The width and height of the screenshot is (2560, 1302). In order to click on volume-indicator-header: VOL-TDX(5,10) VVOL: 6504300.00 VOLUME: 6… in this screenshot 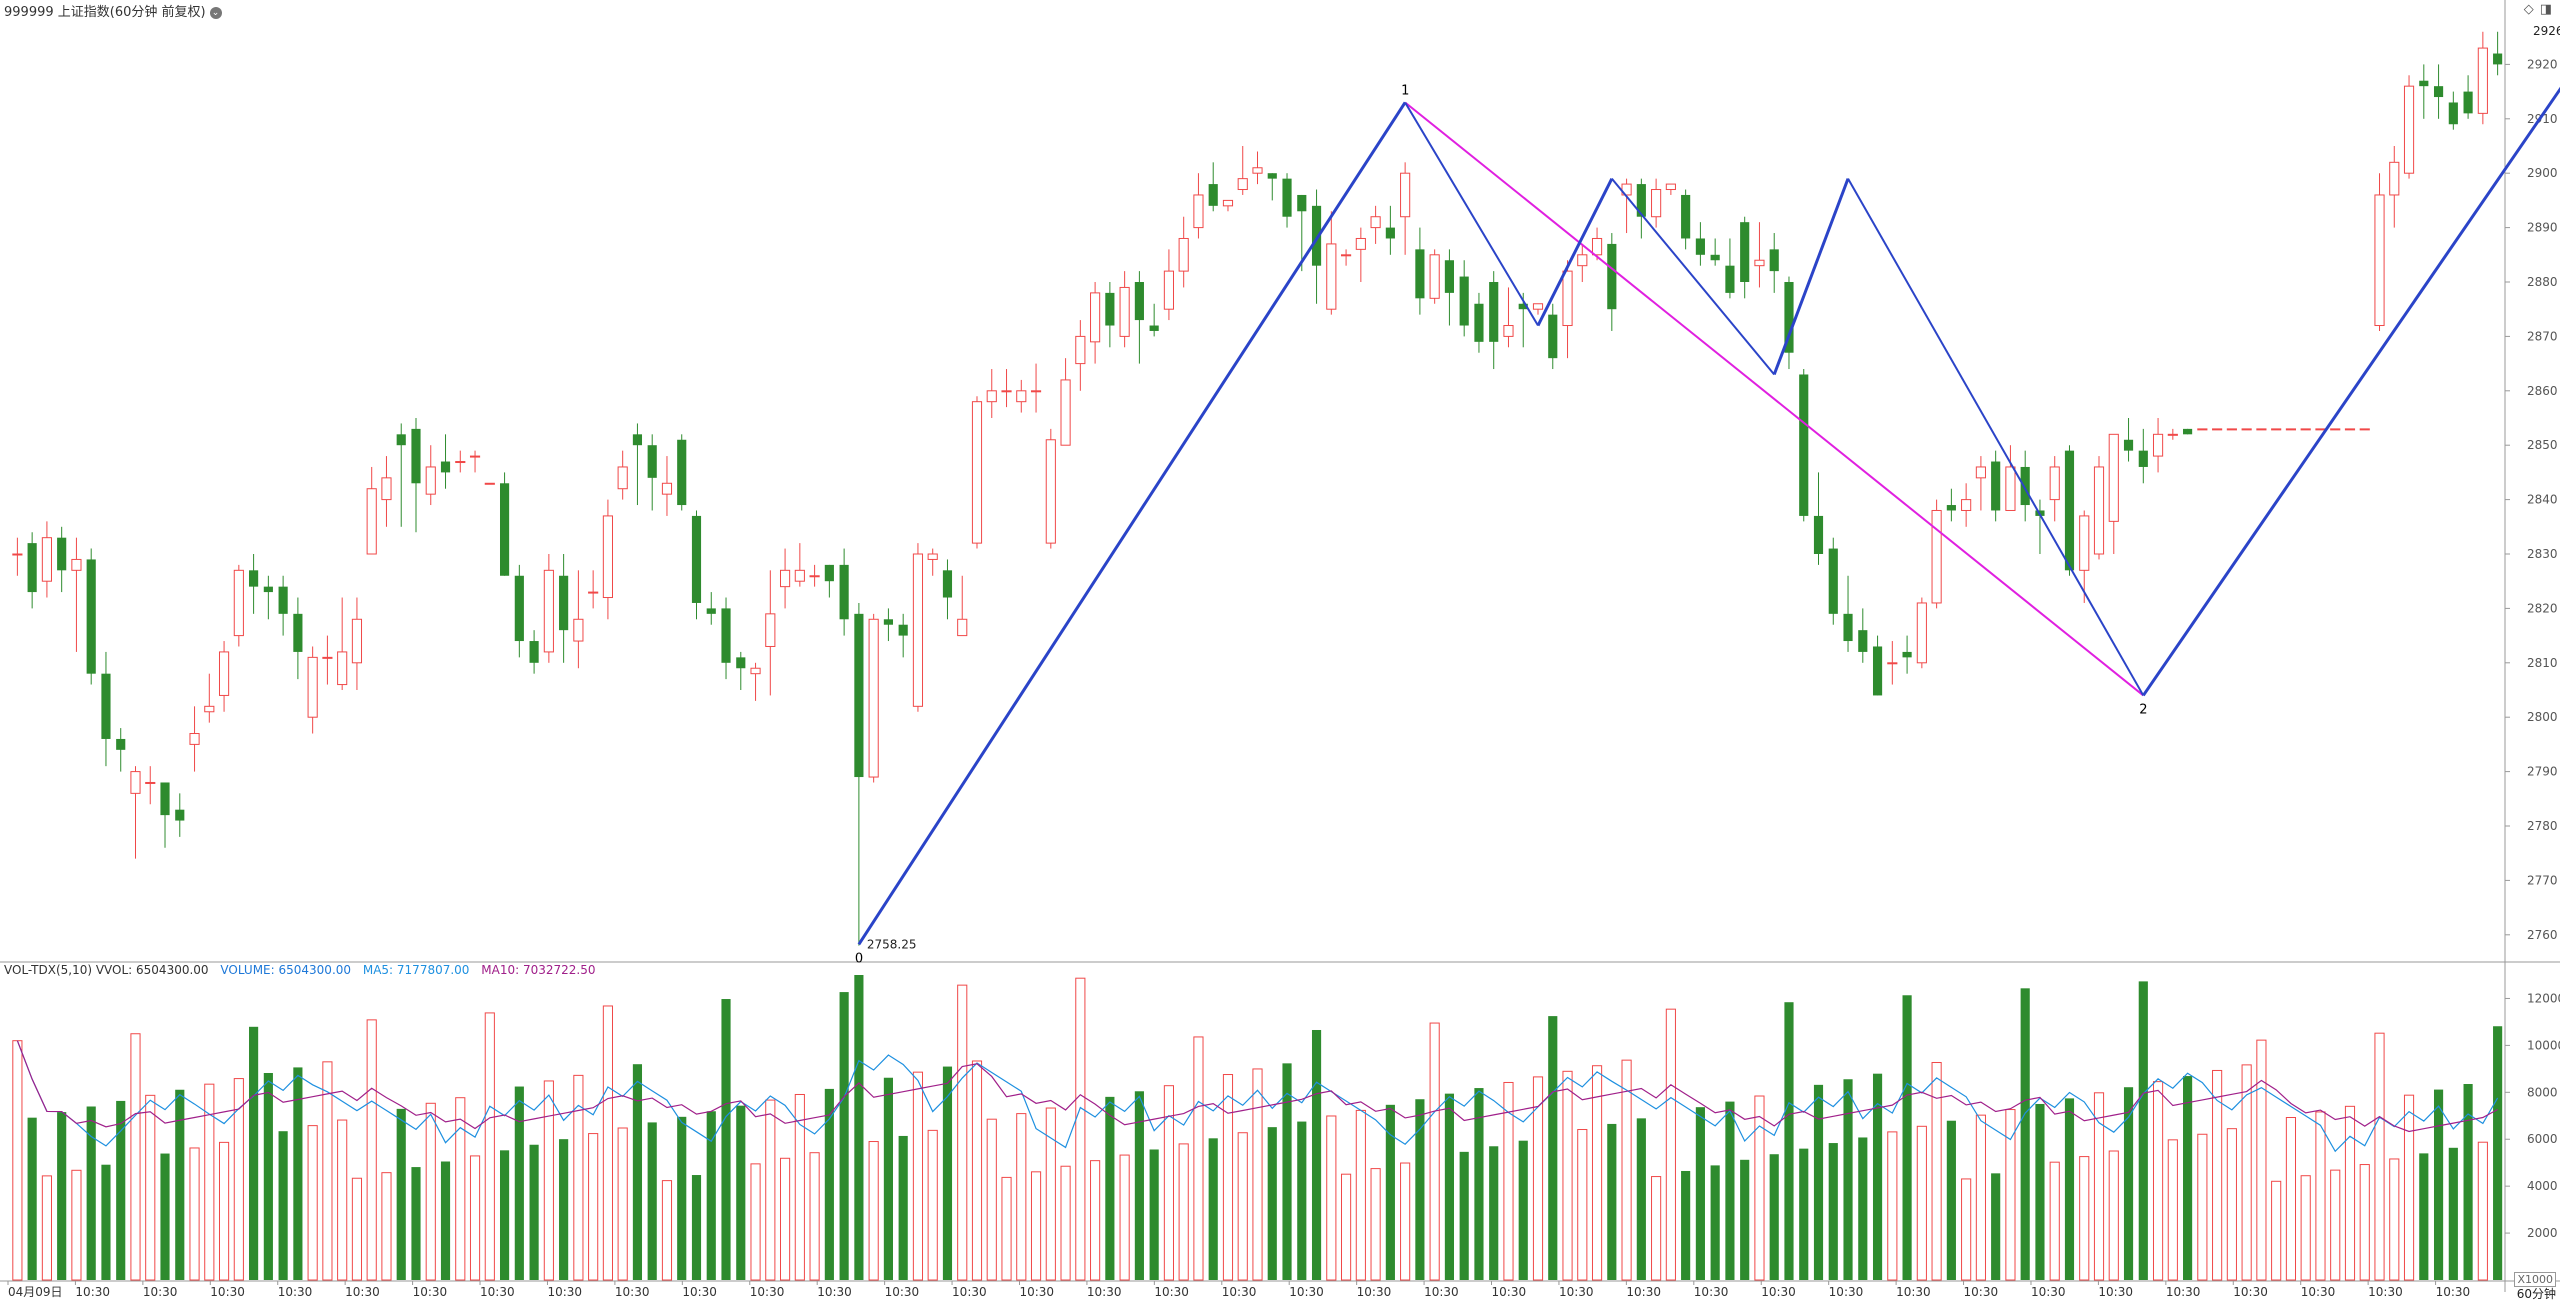, I will do `click(304, 970)`.